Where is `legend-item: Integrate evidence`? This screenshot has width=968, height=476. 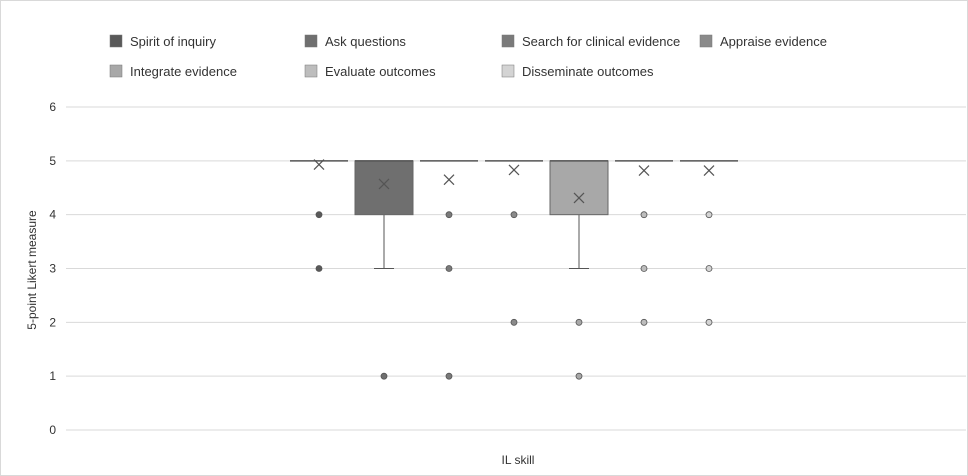
legend-item: Integrate evidence is located at coordinates (173, 71).